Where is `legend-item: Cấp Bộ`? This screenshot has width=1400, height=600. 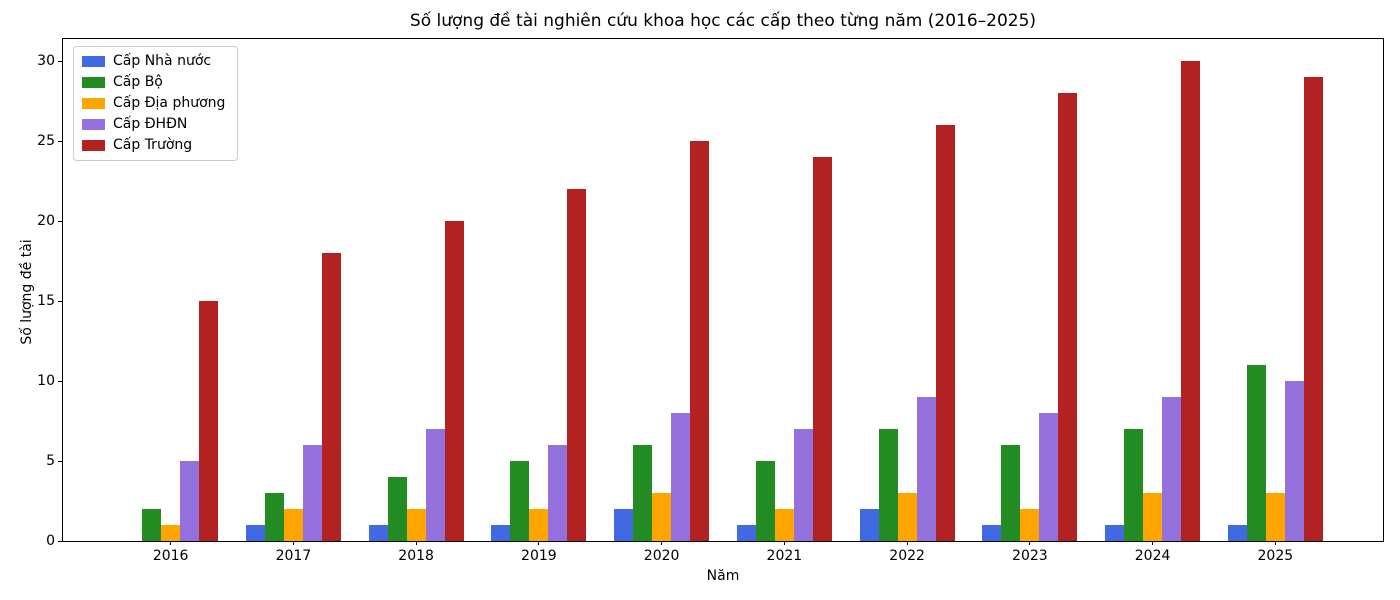 legend-item: Cấp Bộ is located at coordinates (153, 82).